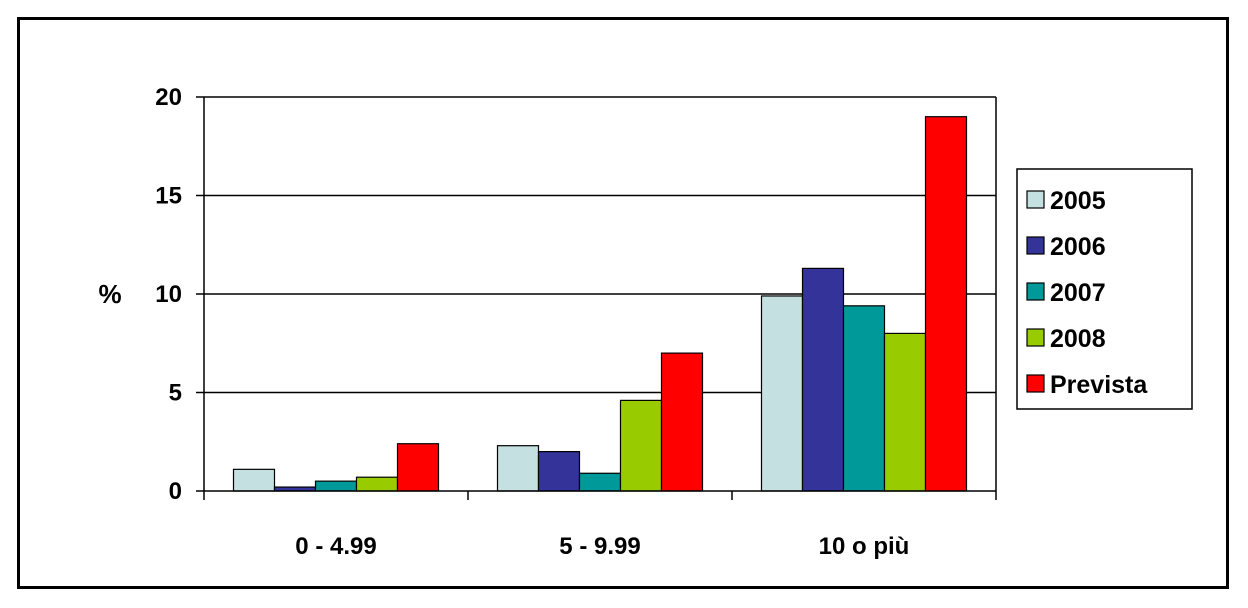 This screenshot has height=608, width=1248. Describe the element at coordinates (599, 546) in the screenshot. I see `x-tick-label: 5 - 9.99` at that location.